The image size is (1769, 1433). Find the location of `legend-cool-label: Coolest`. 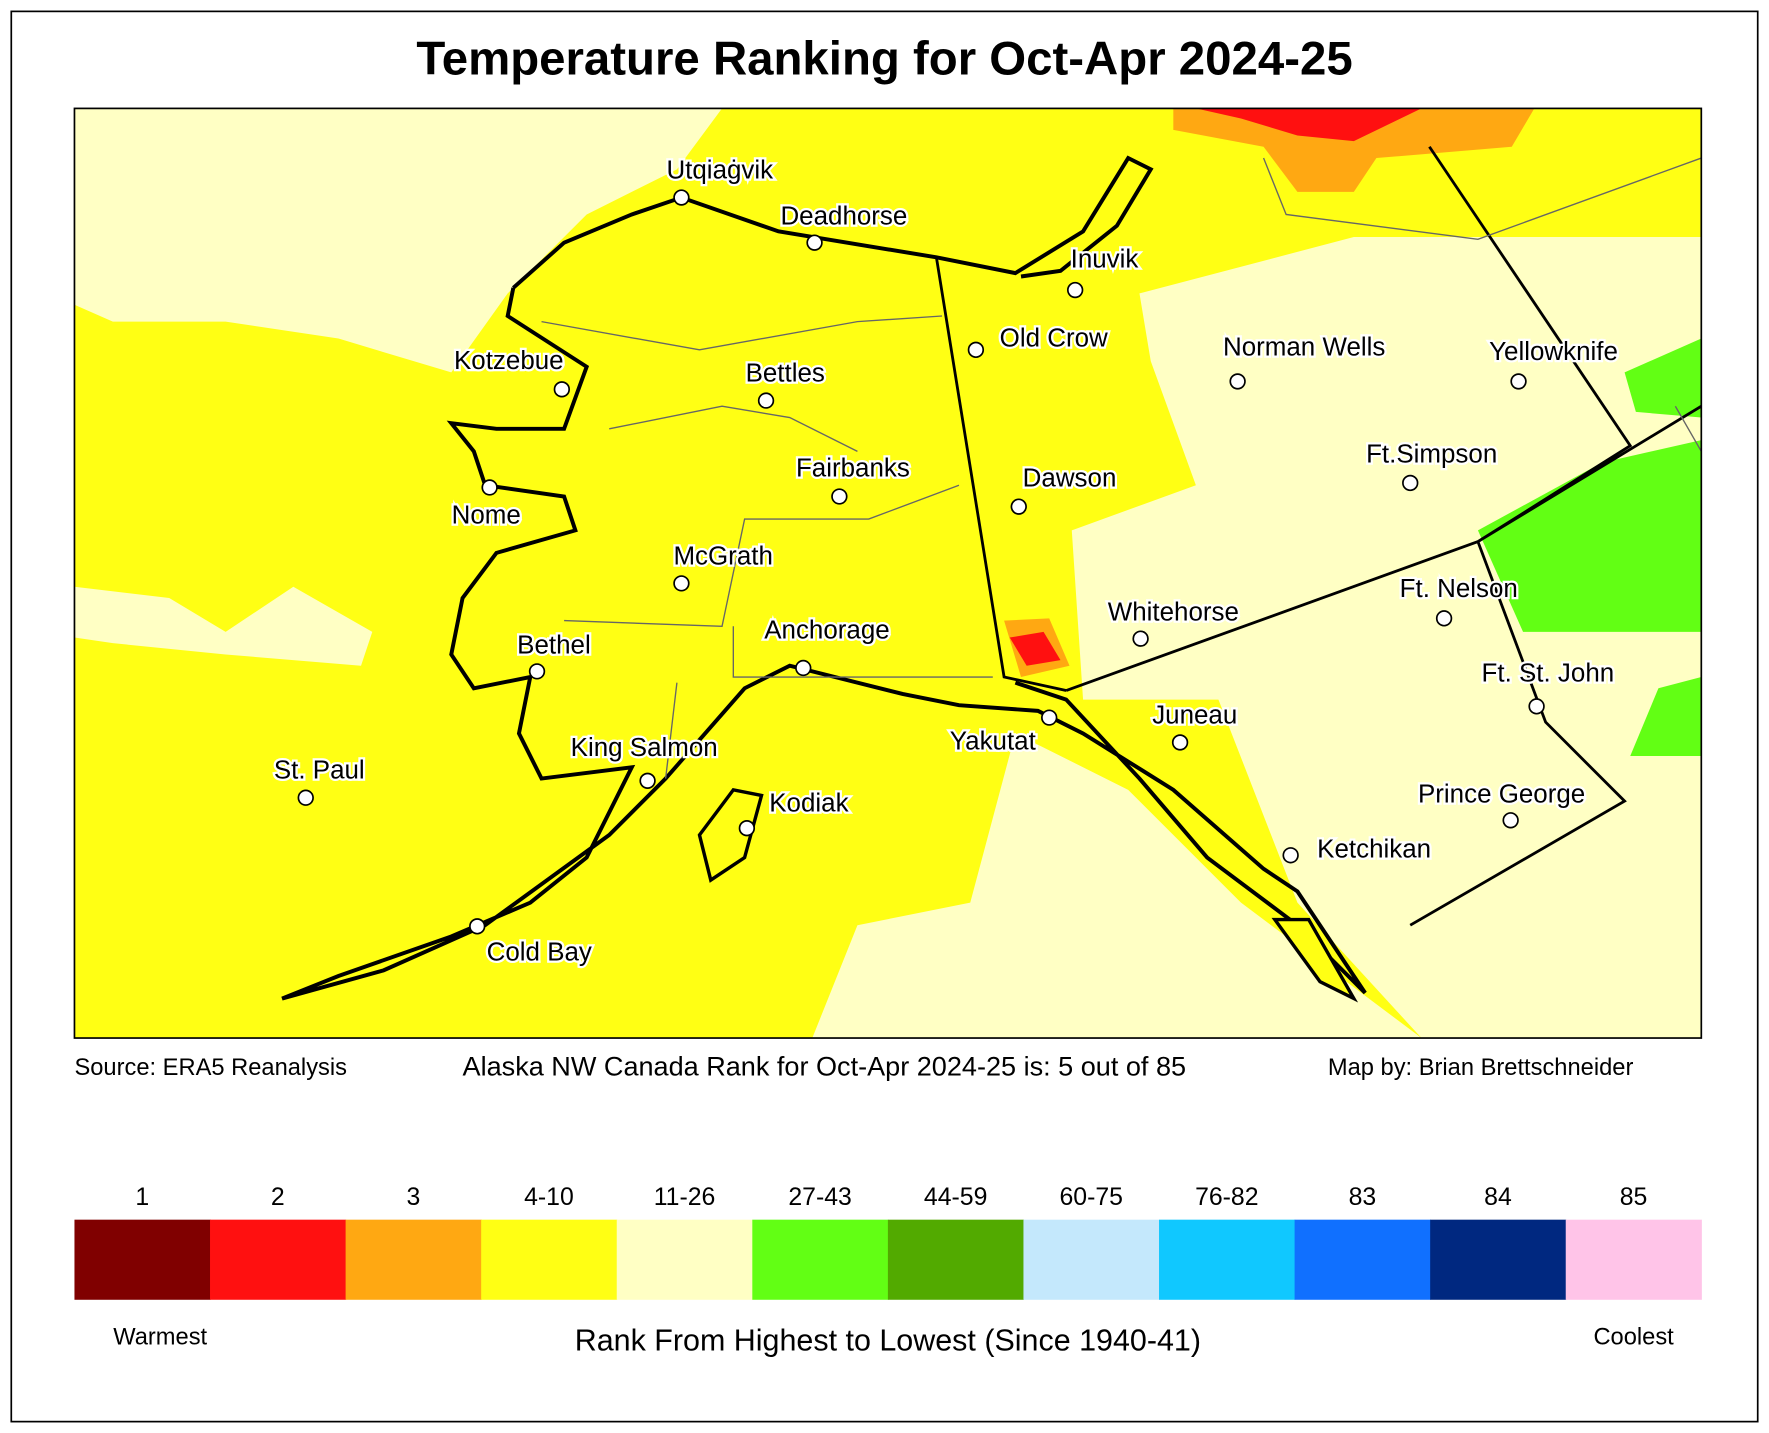

legend-cool-label: Coolest is located at coordinates (1633, 1337).